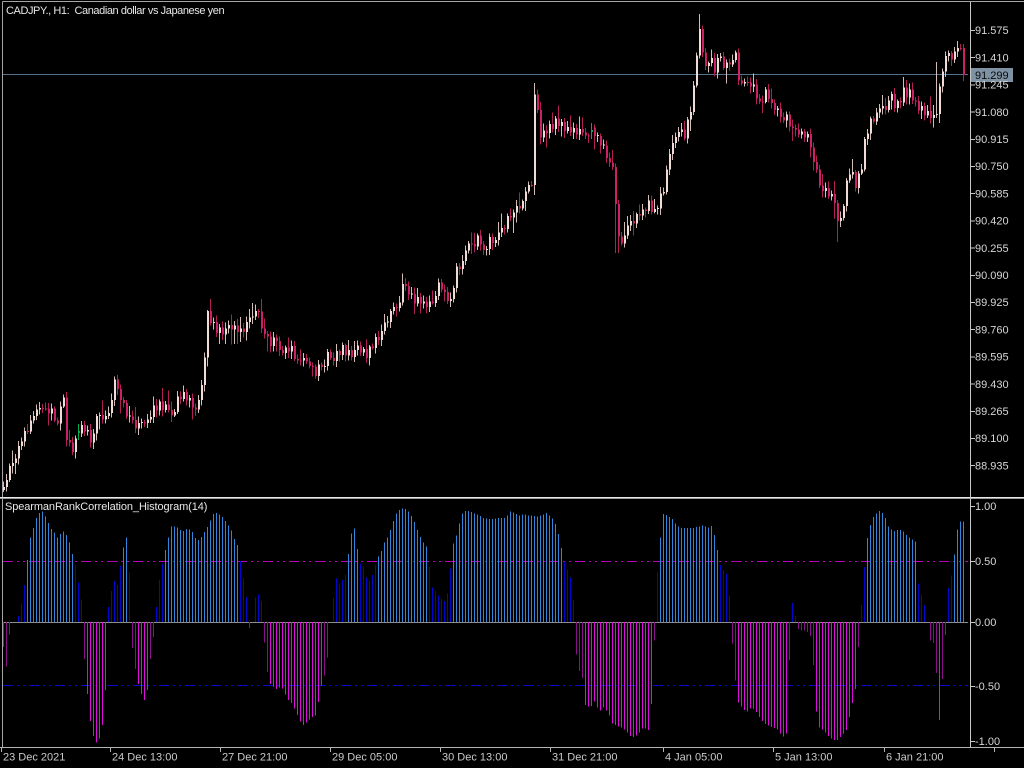 This screenshot has width=1024, height=768. Describe the element at coordinates (106, 507) in the screenshot. I see `svg-text:SpearmanRankCorrelation_Histog: SpearmanRankCorrelation_Histogram(14)` at that location.